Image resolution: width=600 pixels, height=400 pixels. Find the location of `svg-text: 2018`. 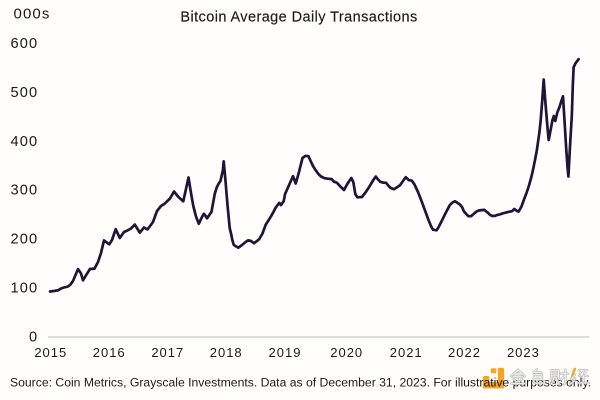

svg-text: 2018 is located at coordinates (226, 352).